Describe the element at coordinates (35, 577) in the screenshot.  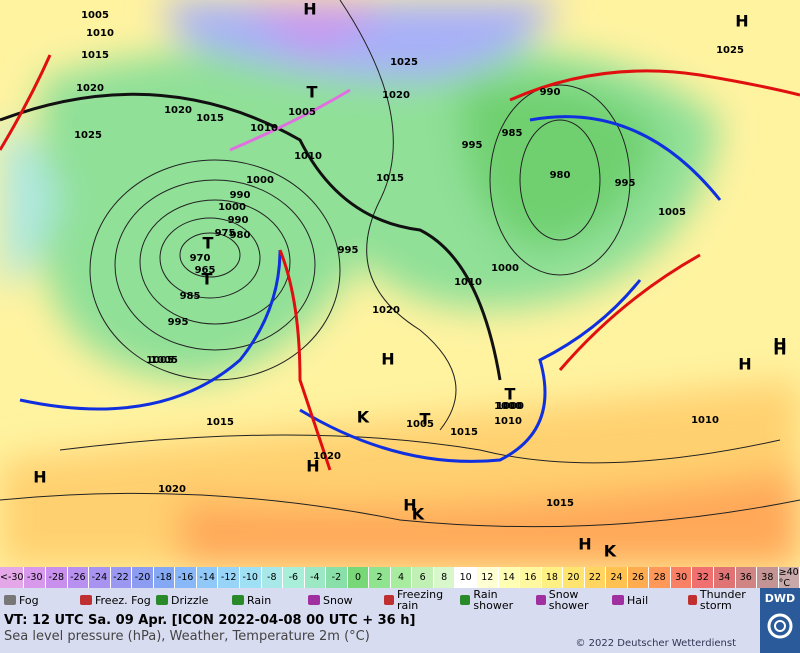
I see `scale-cell: -30` at that location.